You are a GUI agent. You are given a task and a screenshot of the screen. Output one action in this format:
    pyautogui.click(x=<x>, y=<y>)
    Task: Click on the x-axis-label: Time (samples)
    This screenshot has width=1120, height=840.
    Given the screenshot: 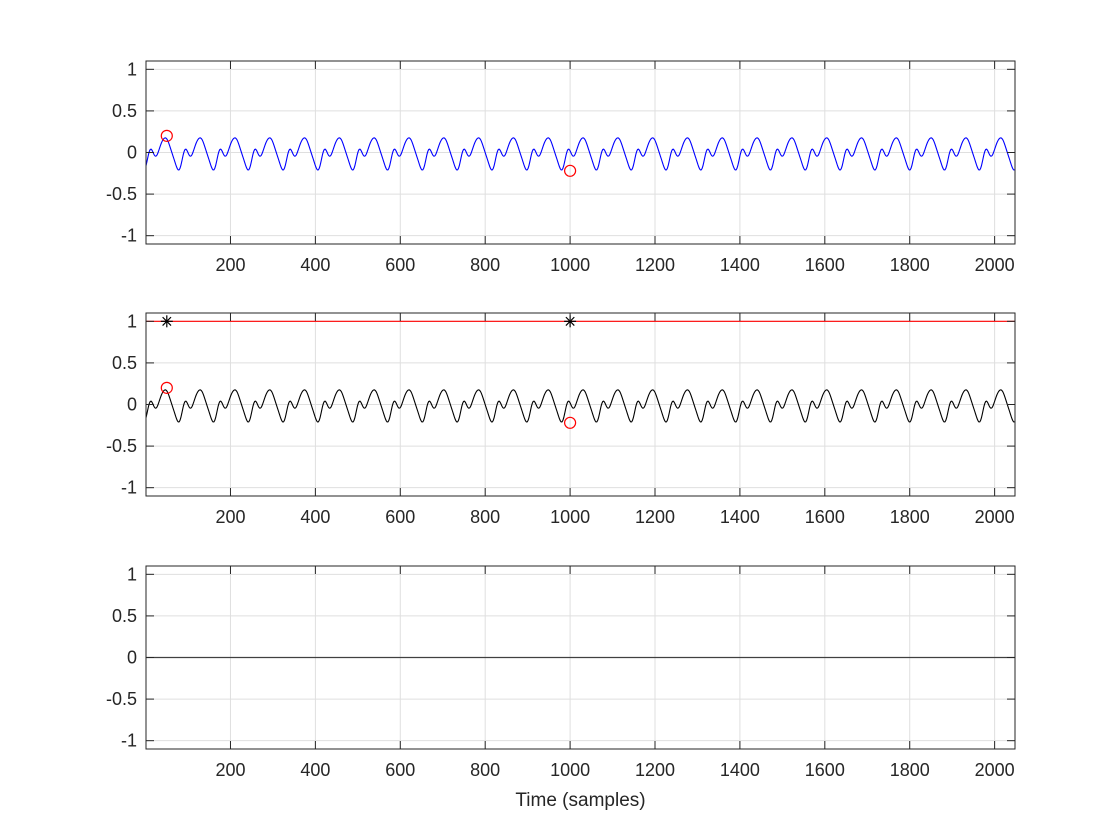 What is the action you would take?
    pyautogui.click(x=580, y=800)
    